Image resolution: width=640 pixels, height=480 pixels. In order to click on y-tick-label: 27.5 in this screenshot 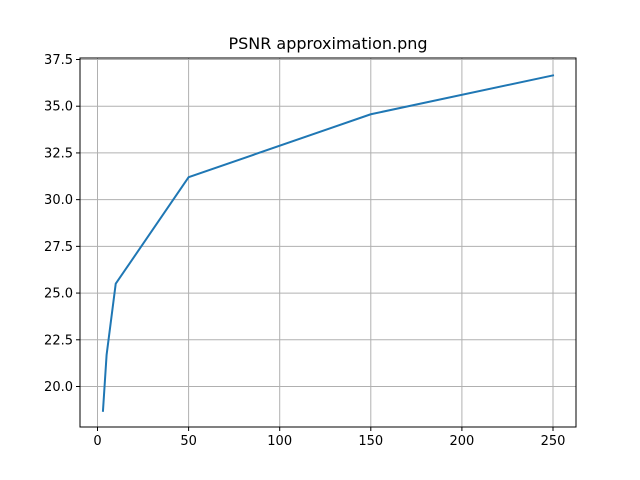, I will do `click(58, 247)`.